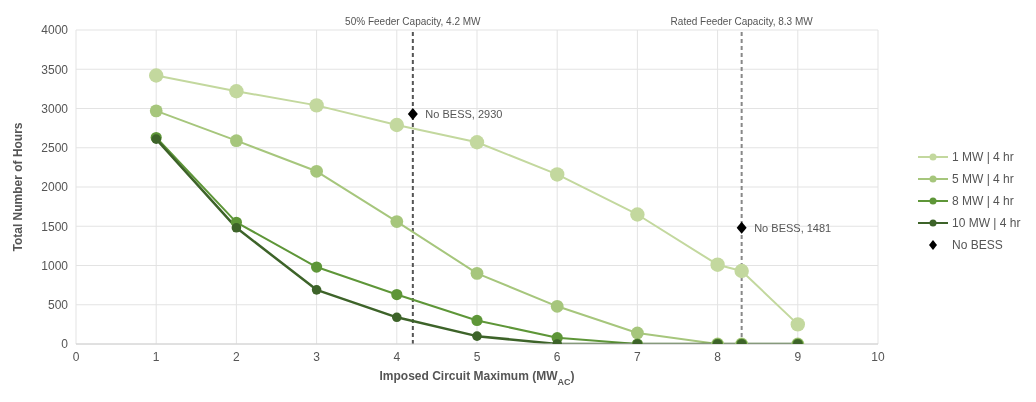  I want to click on legend-label: 1 MW | 4 hr, so click(983, 157).